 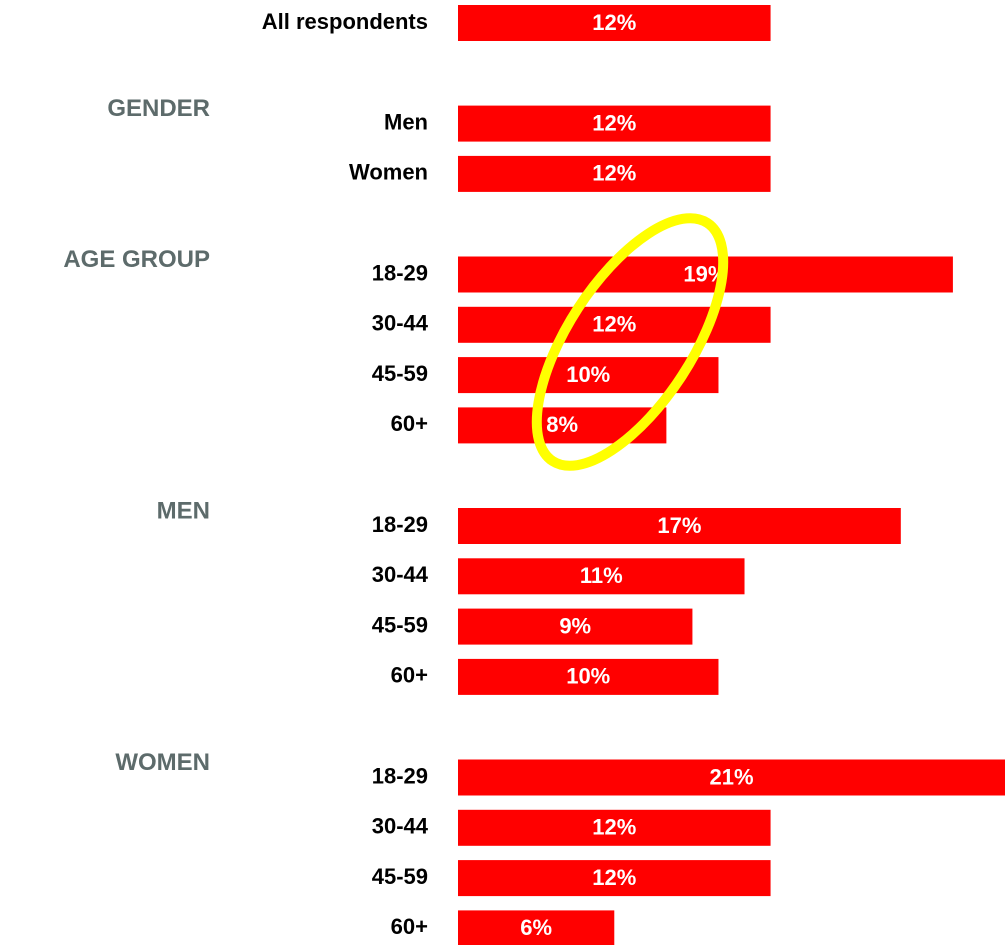 I want to click on group-heading: WOMEN, so click(x=162, y=762).